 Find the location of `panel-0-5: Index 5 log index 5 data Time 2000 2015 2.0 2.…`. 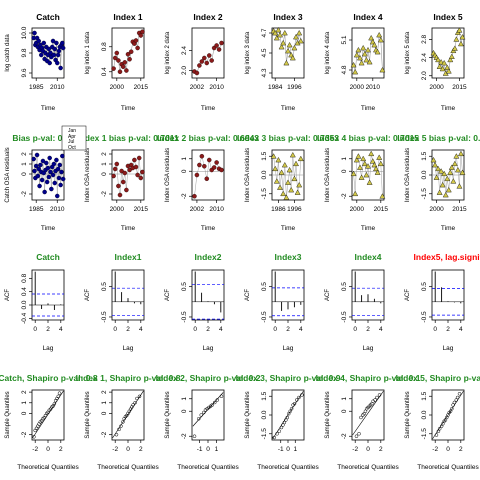

panel-0-5: Index 5 log index 5 data Time 2000 2015 2.0 2.… is located at coordinates (436, 62).